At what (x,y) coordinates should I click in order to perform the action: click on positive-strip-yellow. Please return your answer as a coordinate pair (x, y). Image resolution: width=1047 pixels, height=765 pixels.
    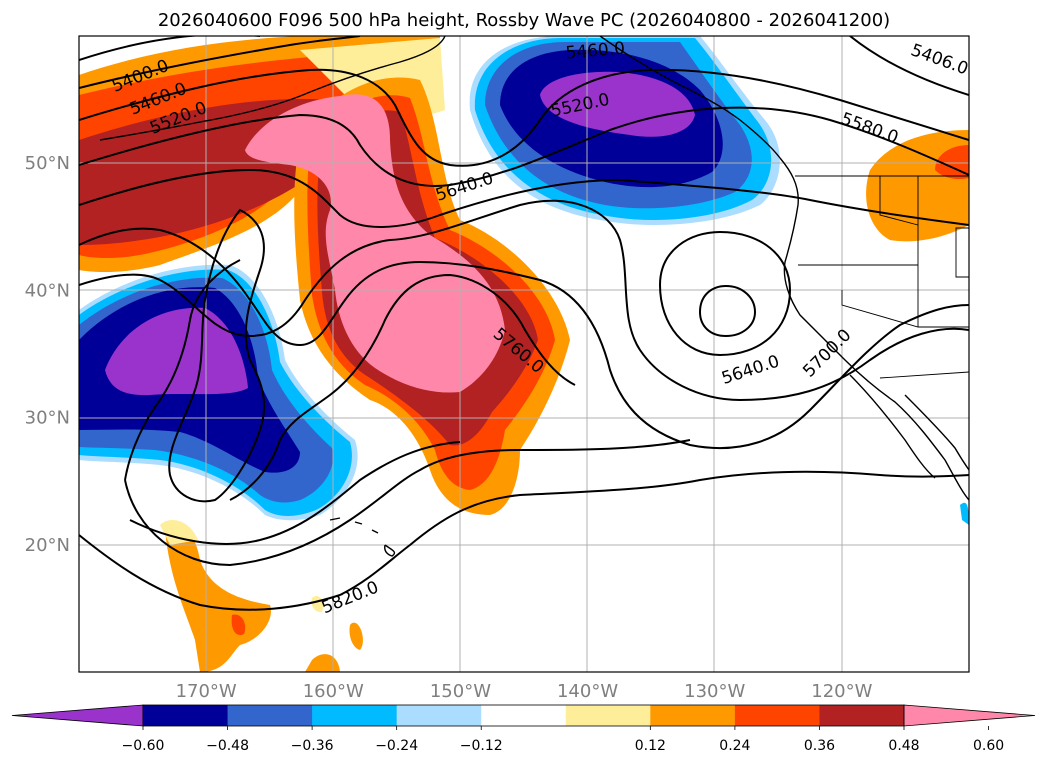
    Looking at the image, I should click on (179, 532).